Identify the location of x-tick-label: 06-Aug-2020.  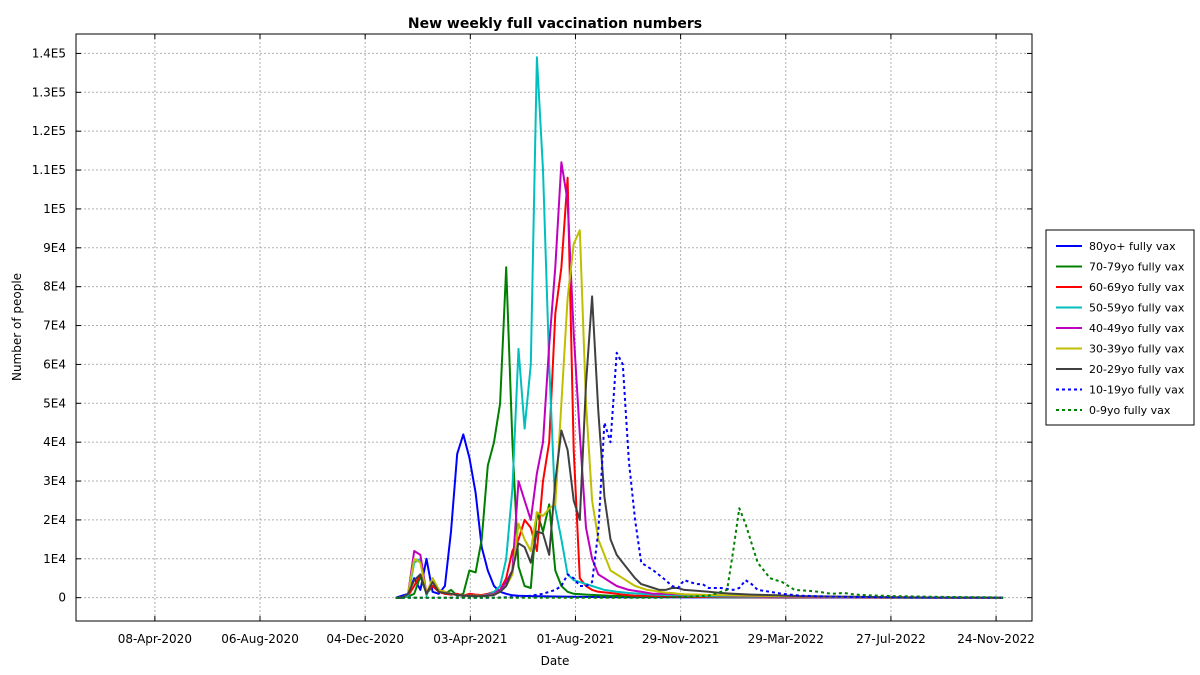
(260, 639).